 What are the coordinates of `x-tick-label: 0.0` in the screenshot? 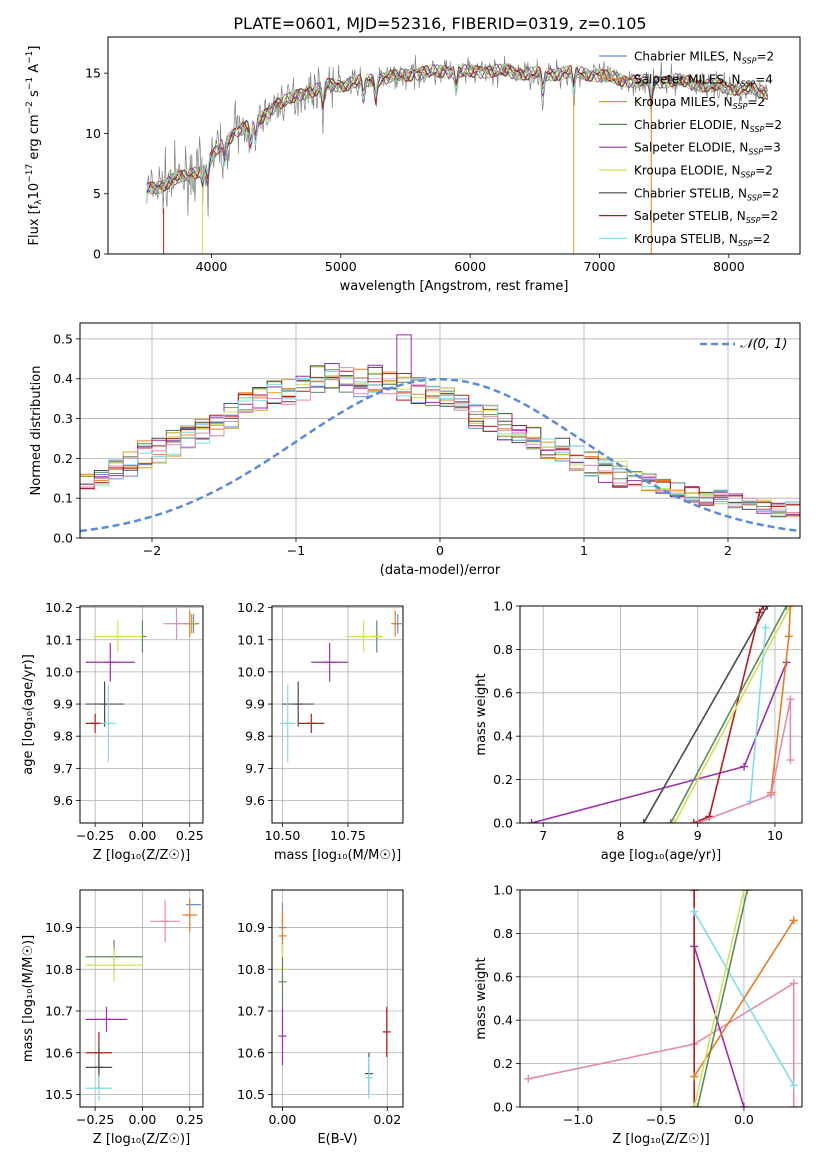 It's located at (744, 1119).